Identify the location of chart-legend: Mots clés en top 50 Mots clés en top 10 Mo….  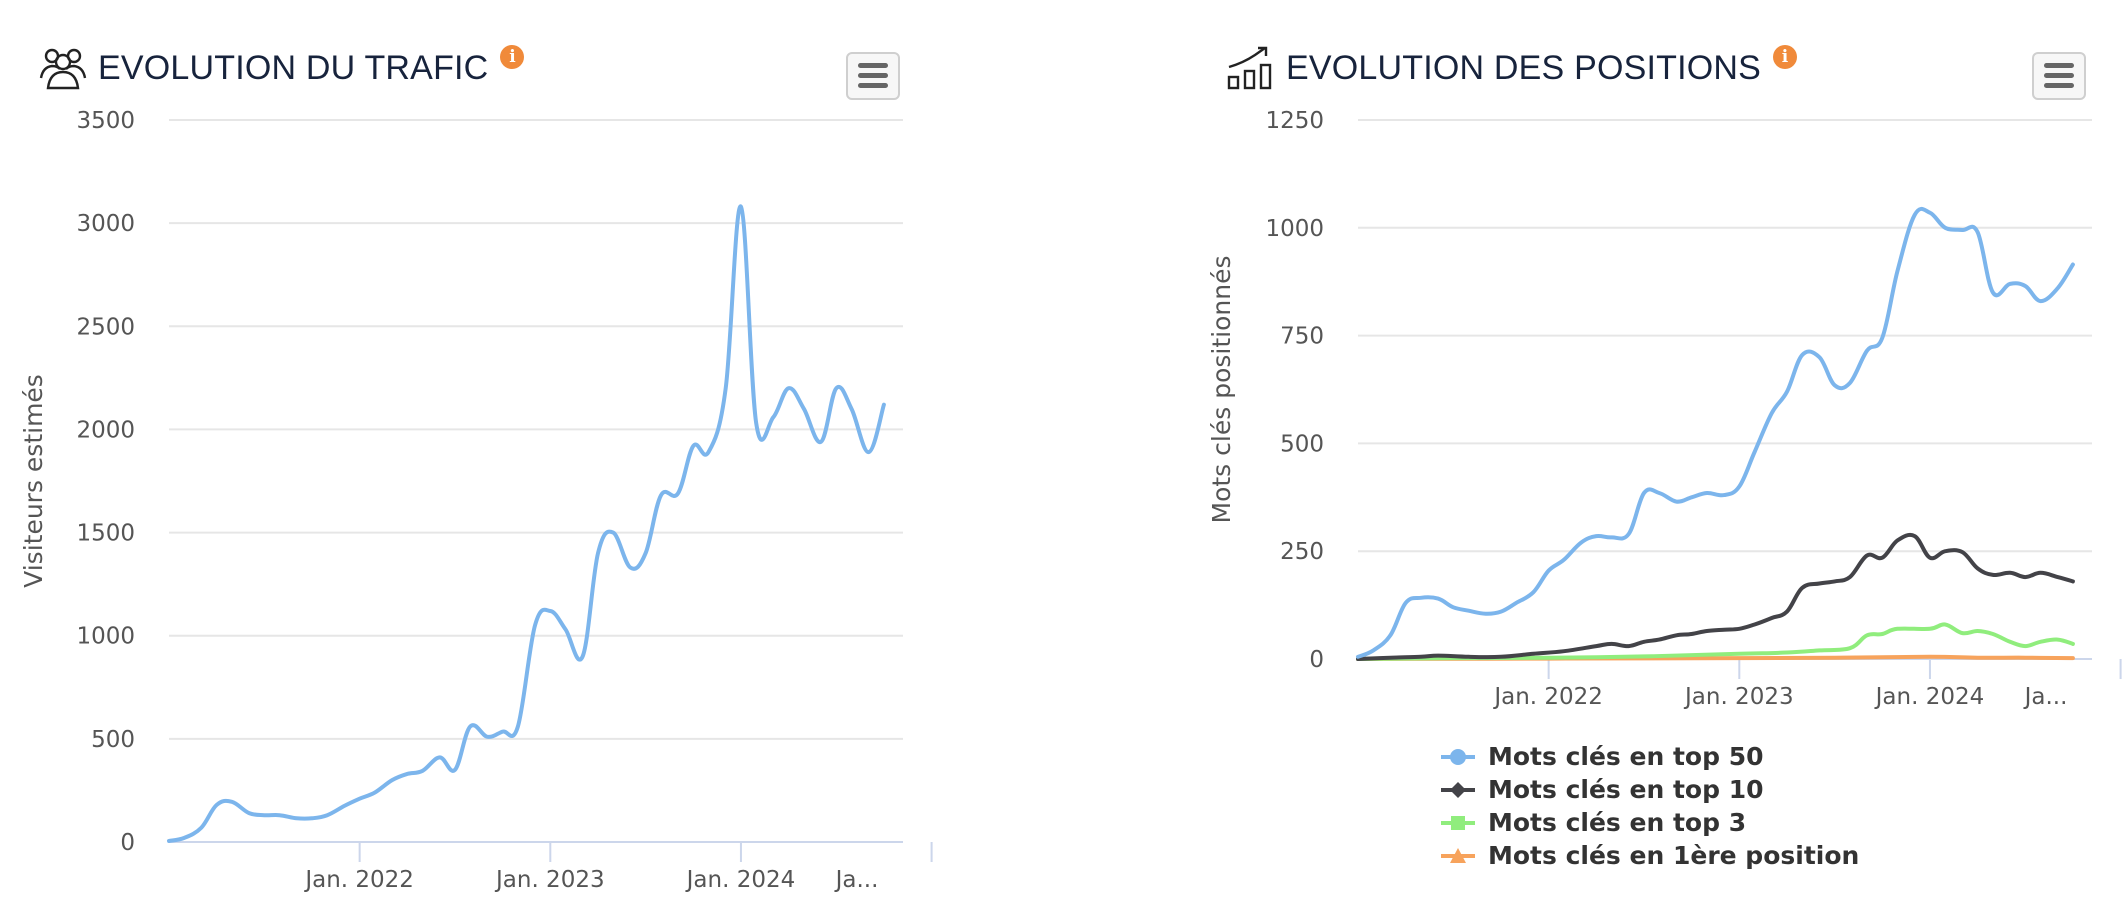
(1649, 806).